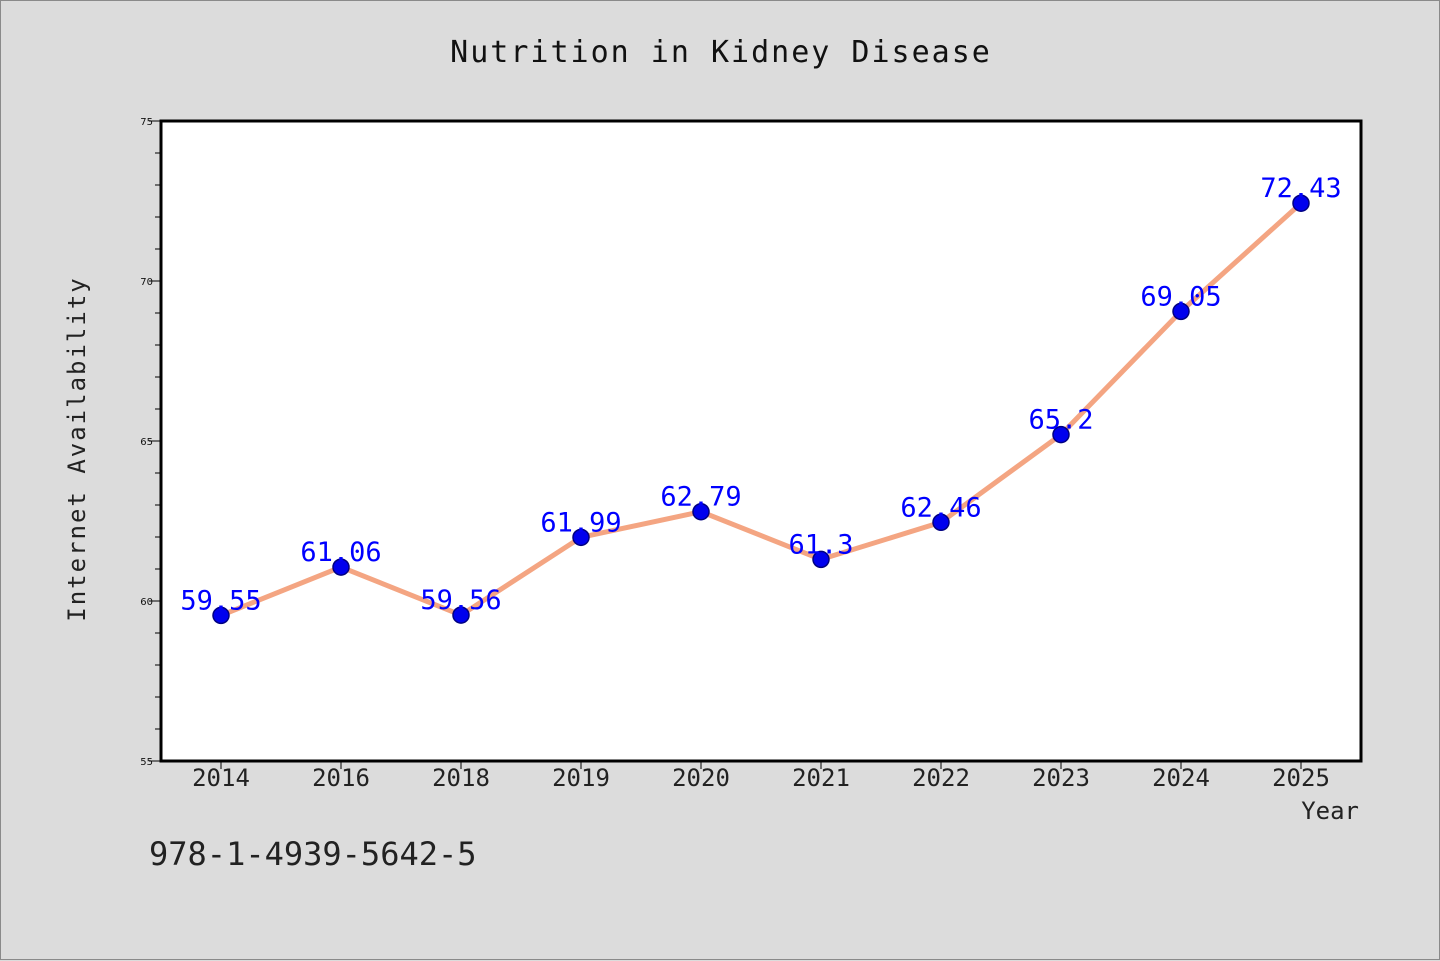  I want to click on x-tick-label: 2024, so click(1181, 778).